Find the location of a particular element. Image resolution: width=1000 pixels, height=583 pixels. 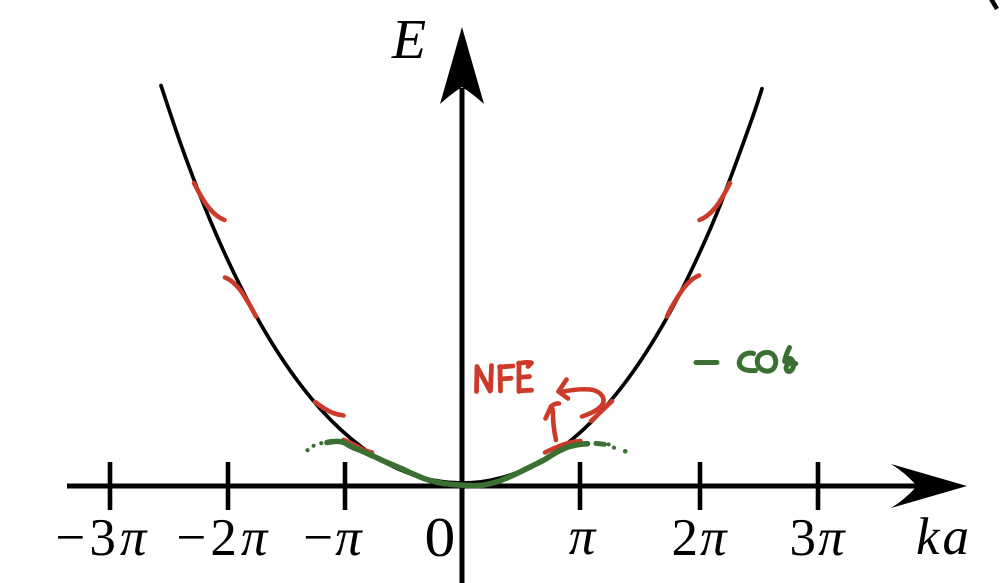

svg-text: −3π is located at coordinates (103, 538).